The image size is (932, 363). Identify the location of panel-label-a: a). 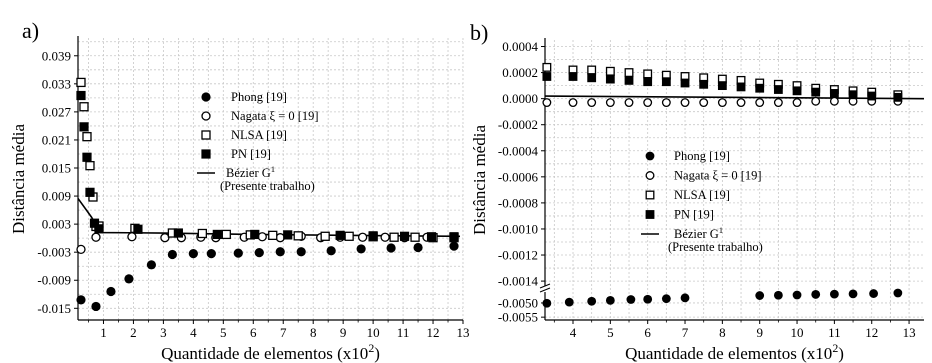
(30, 30).